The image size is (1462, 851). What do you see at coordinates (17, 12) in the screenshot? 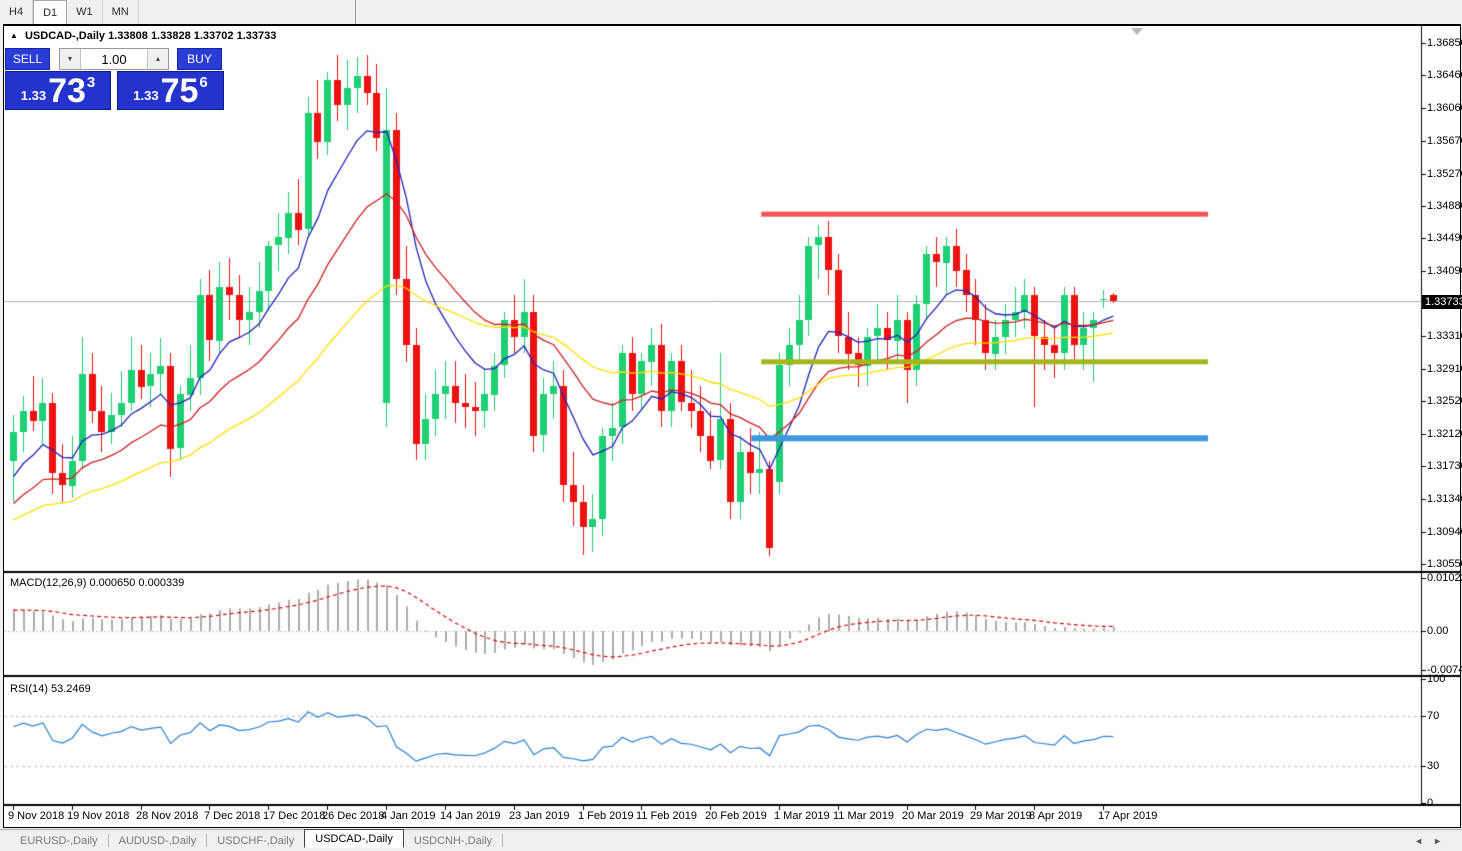
I see `timeframe-tab-h4: H4` at bounding box center [17, 12].